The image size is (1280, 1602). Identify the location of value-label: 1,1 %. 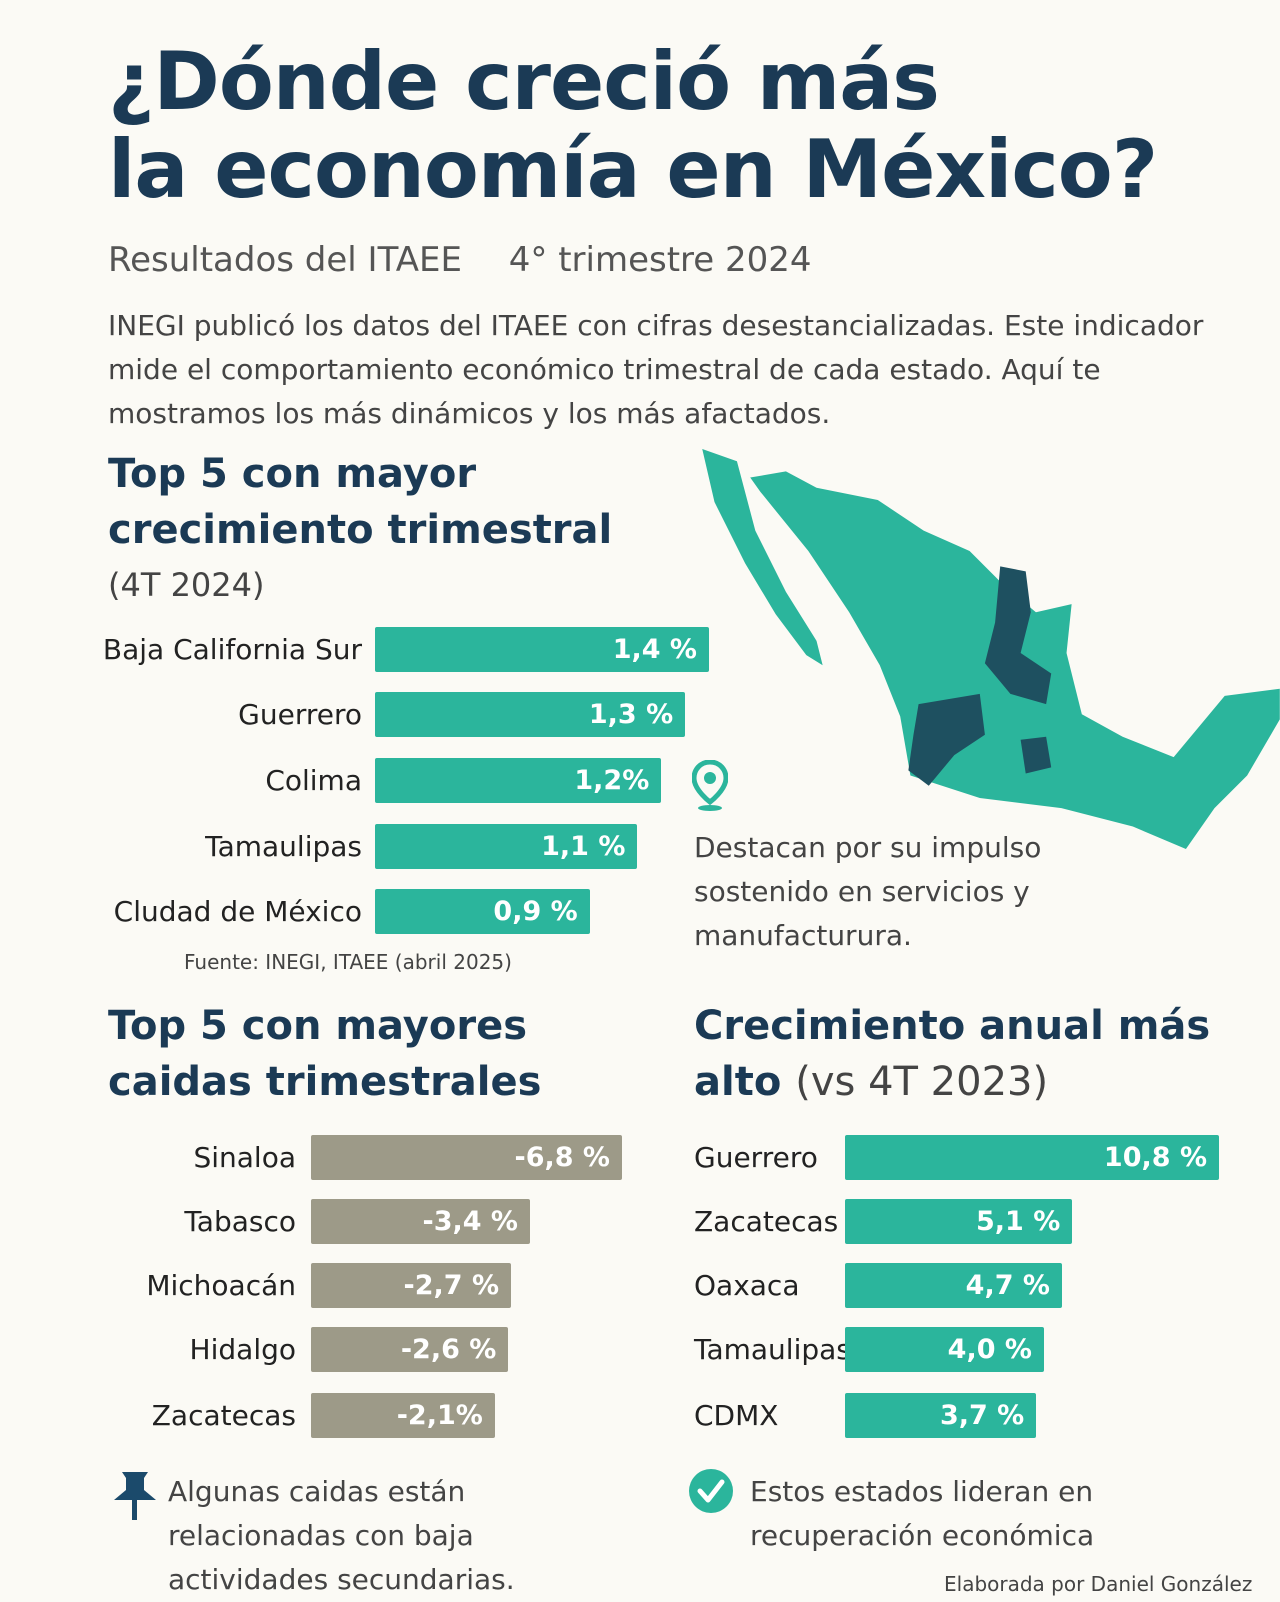
(583, 846).